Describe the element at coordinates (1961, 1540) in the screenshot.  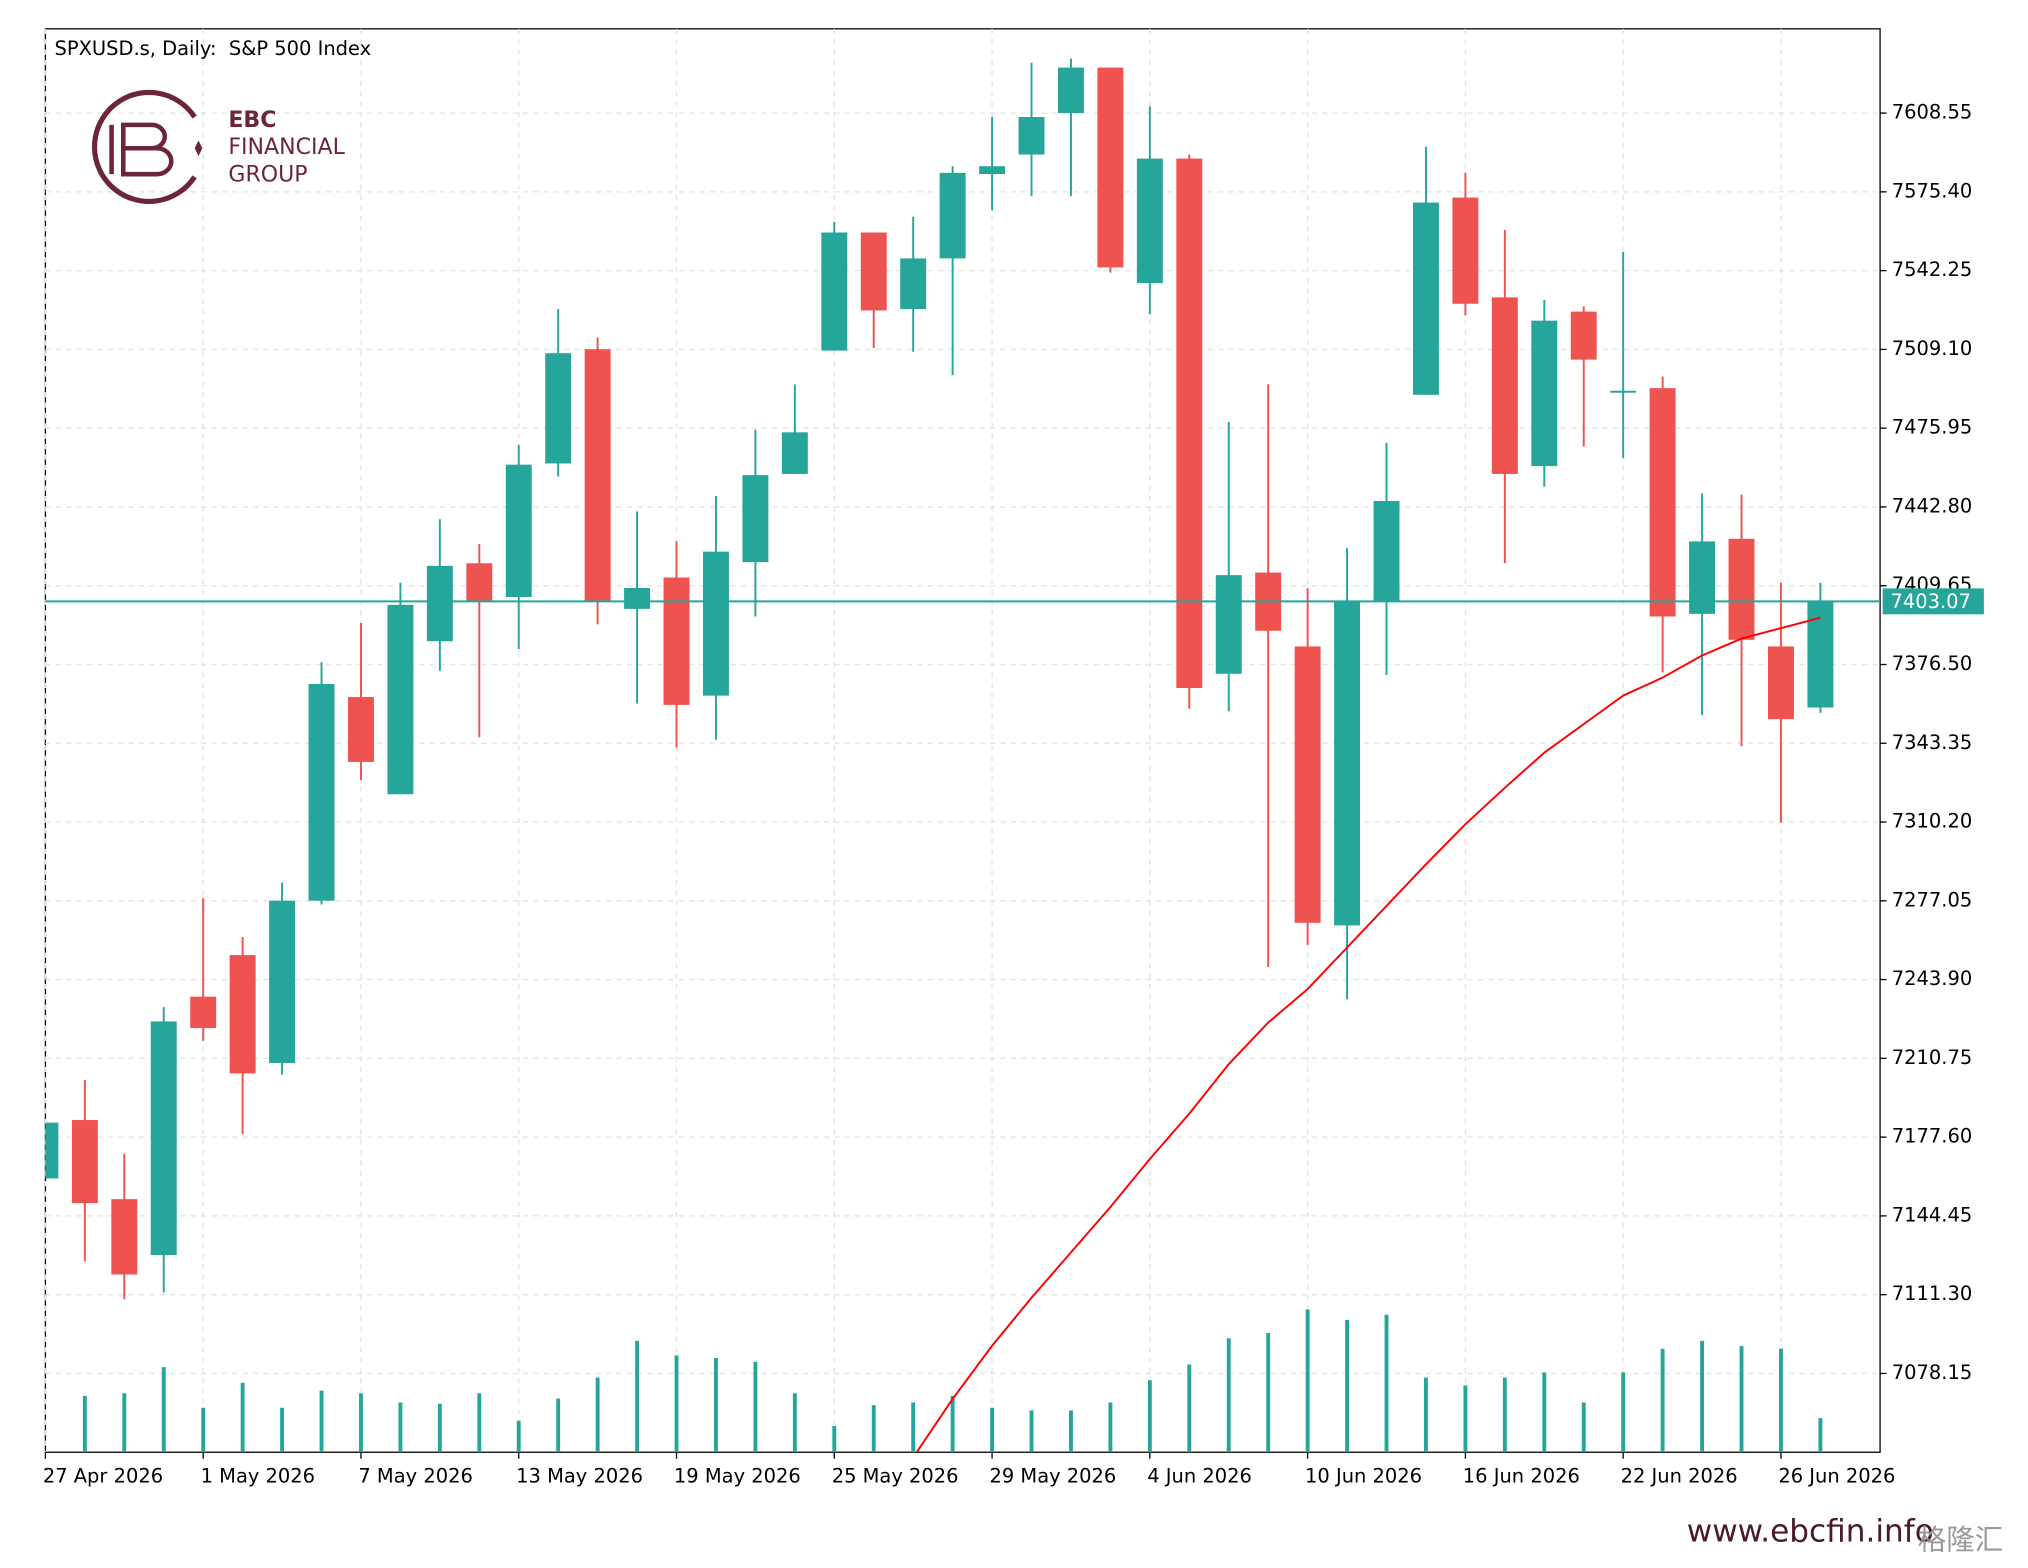
I see `watermark-source: 格隆汇` at that location.